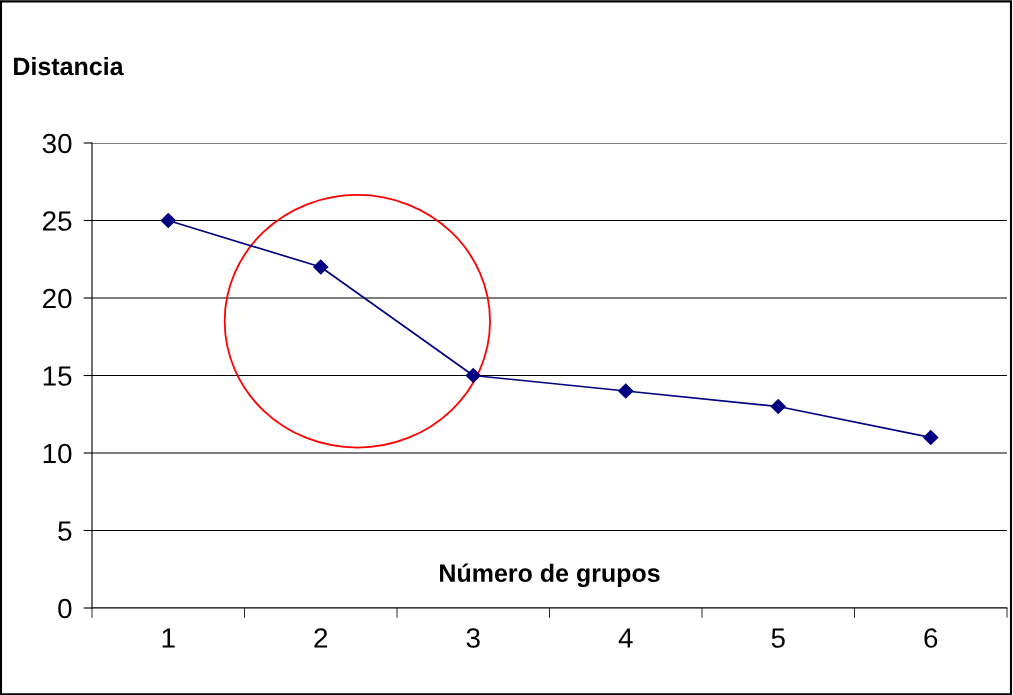 The width and height of the screenshot is (1013, 695). Describe the element at coordinates (625, 638) in the screenshot. I see `x-tick-label: 4` at that location.